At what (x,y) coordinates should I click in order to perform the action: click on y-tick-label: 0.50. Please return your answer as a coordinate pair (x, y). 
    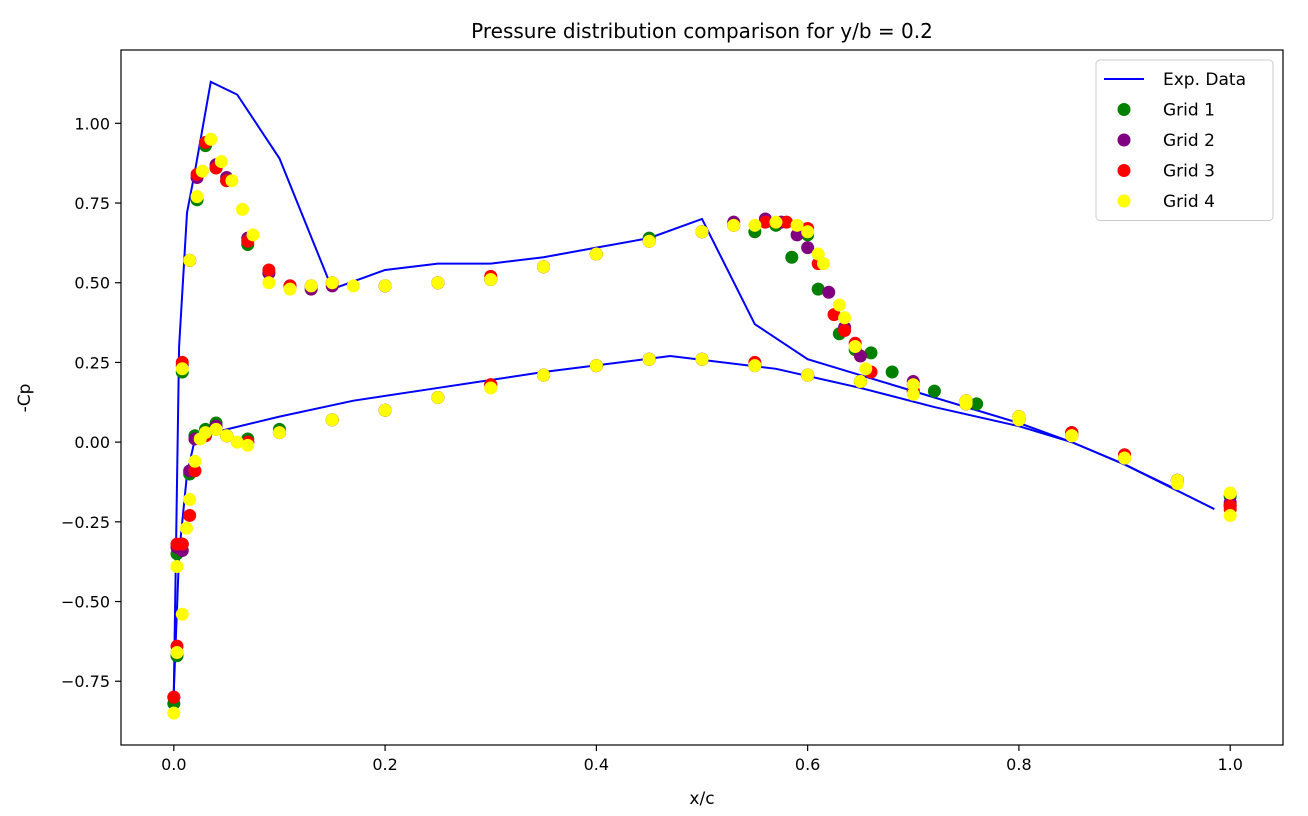
    Looking at the image, I should click on (92, 283).